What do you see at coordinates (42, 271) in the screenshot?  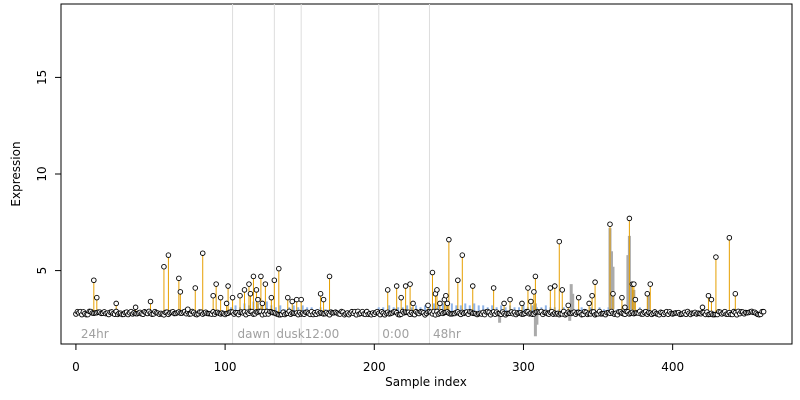 I see `y-tick-label: 5` at bounding box center [42, 271].